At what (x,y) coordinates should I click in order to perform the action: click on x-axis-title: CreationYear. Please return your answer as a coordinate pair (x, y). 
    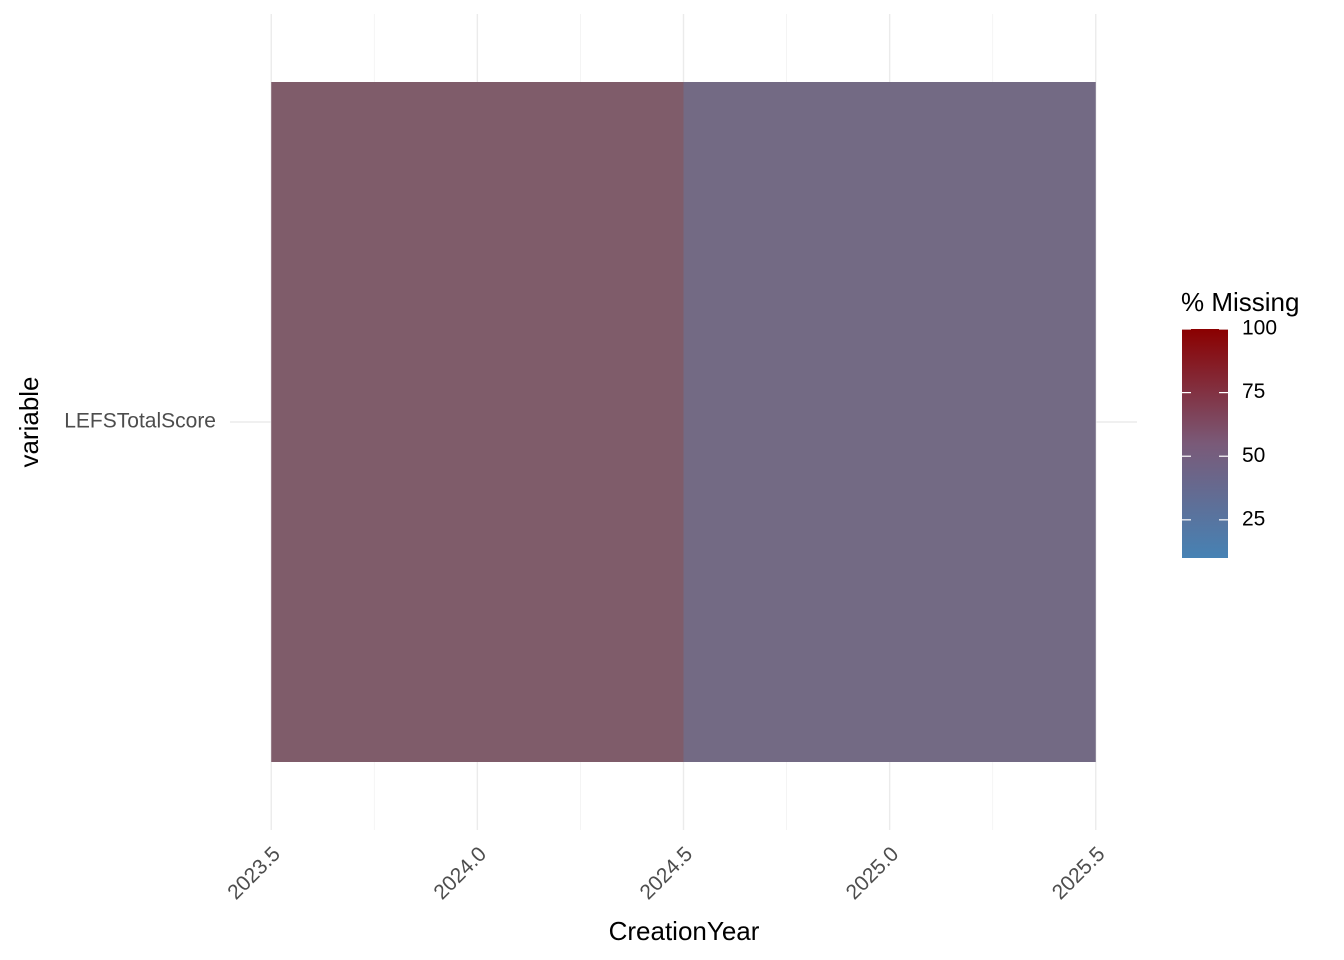
    Looking at the image, I should click on (684, 931).